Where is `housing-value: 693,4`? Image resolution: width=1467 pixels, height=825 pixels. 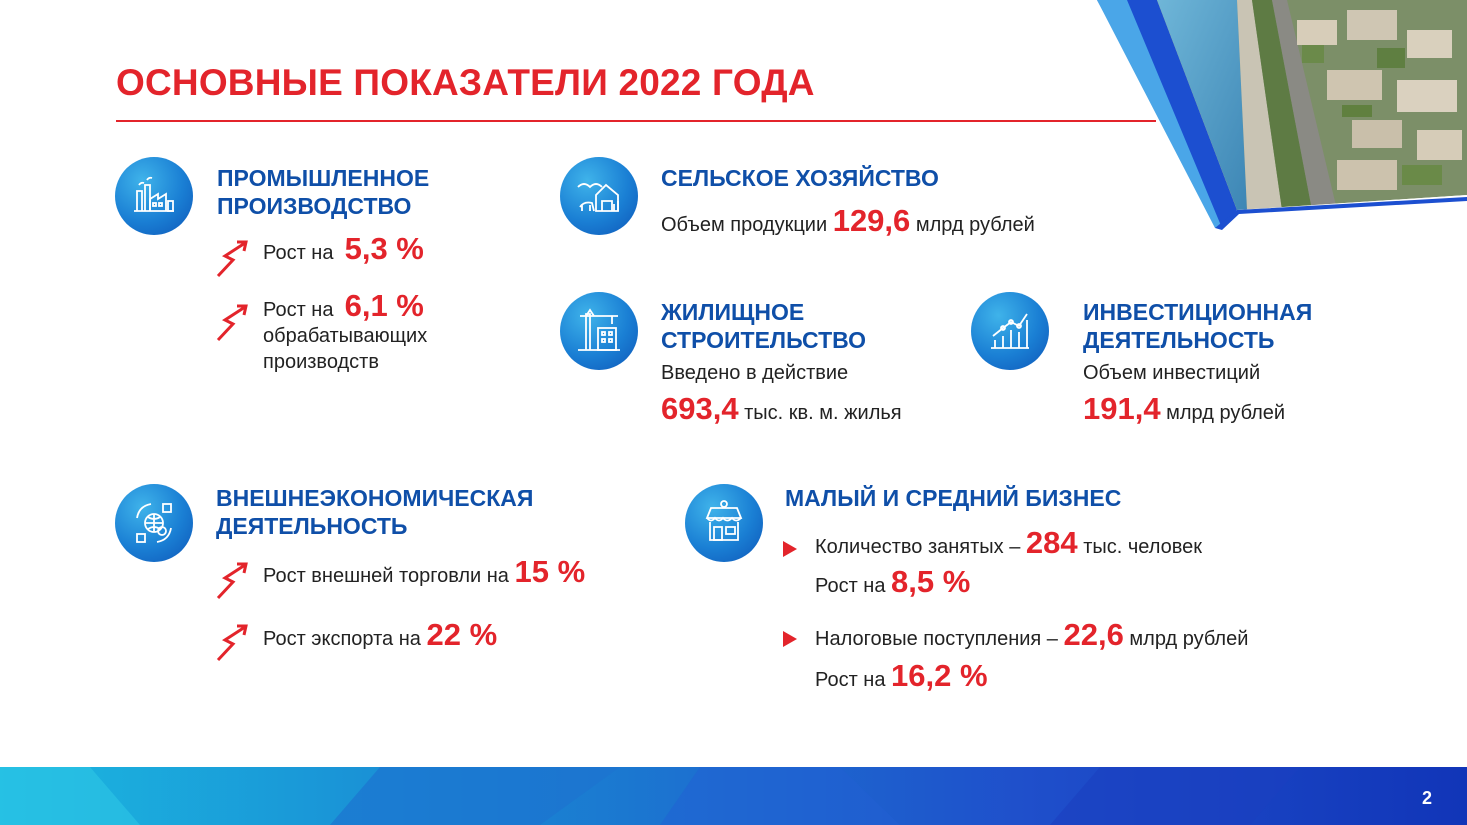
housing-value: 693,4 is located at coordinates (700, 408).